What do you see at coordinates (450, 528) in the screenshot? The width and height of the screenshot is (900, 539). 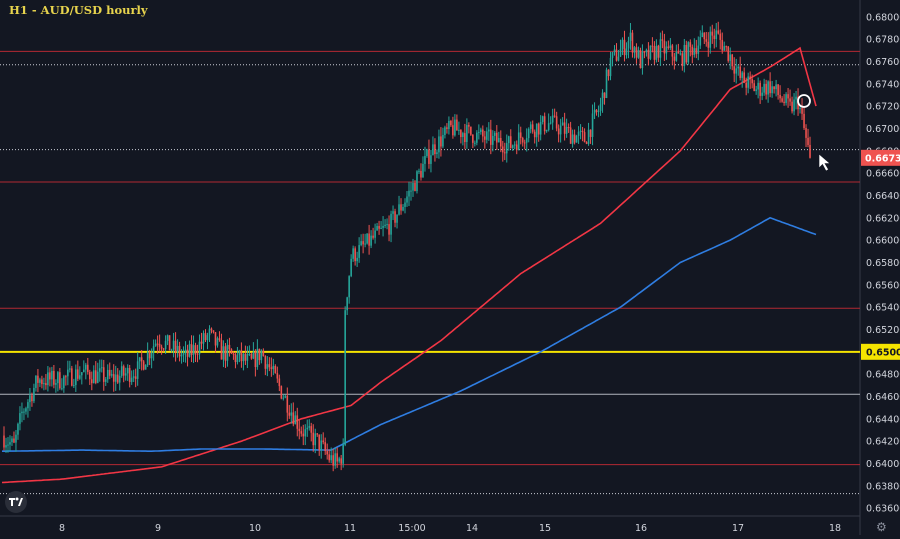 I see `time-axis: 8 9 10 11 15:00 14 15 16 17 18` at bounding box center [450, 528].